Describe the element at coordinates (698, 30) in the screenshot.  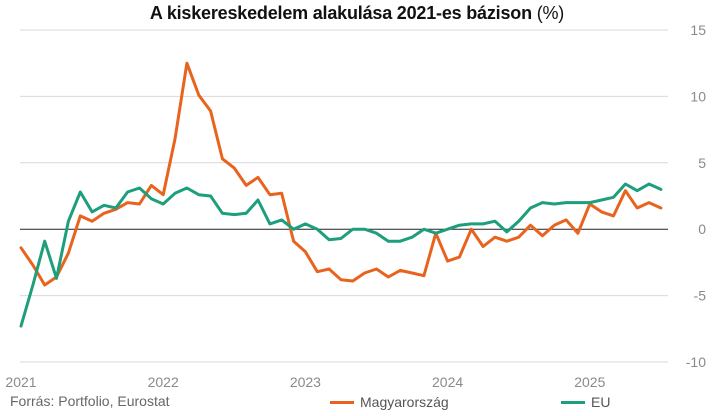
I see `y-tick-label: 15` at that location.